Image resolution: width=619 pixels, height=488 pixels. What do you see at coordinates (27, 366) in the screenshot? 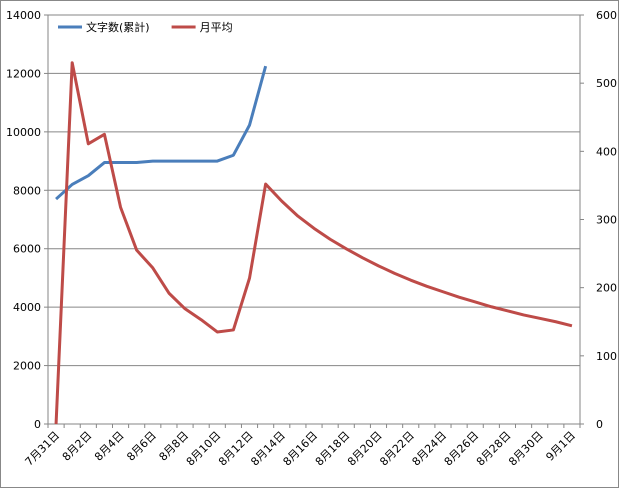
I see `y-tick-label: 2000` at bounding box center [27, 366].